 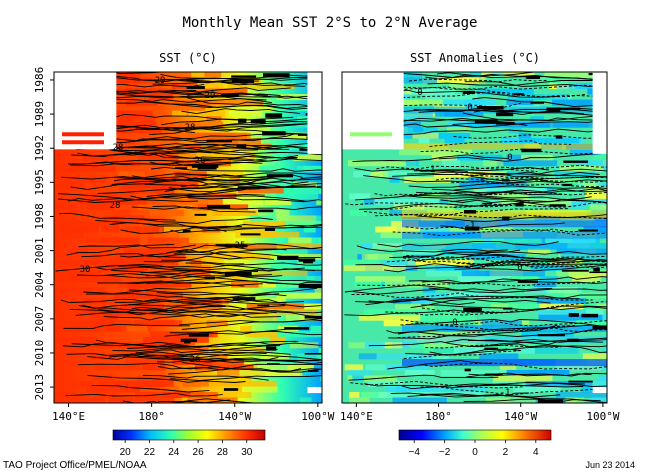 What do you see at coordinates (504, 328) in the screenshot?
I see `anomaly-event-band` at bounding box center [504, 328].